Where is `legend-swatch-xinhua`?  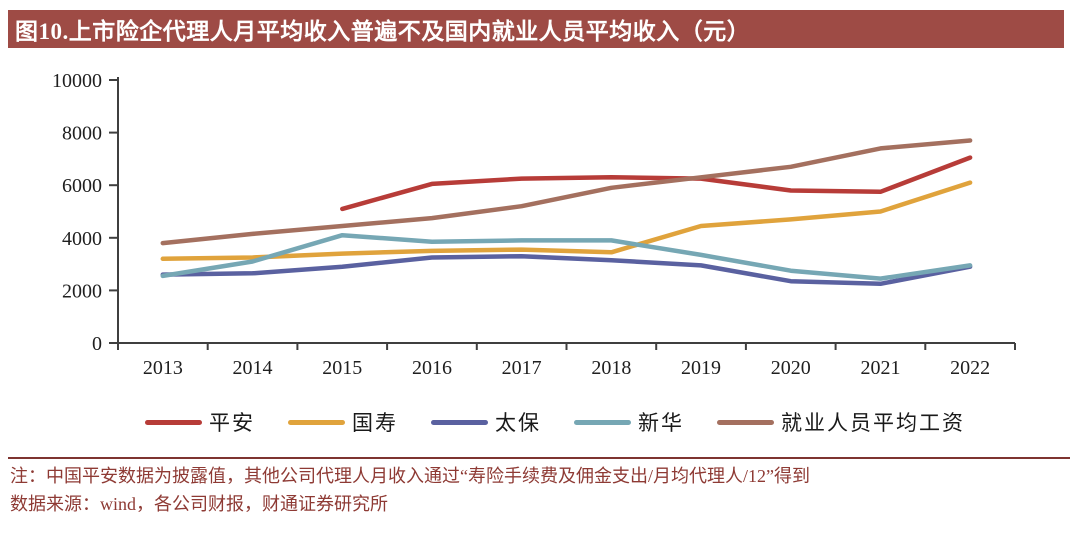 legend-swatch-xinhua is located at coordinates (602, 422).